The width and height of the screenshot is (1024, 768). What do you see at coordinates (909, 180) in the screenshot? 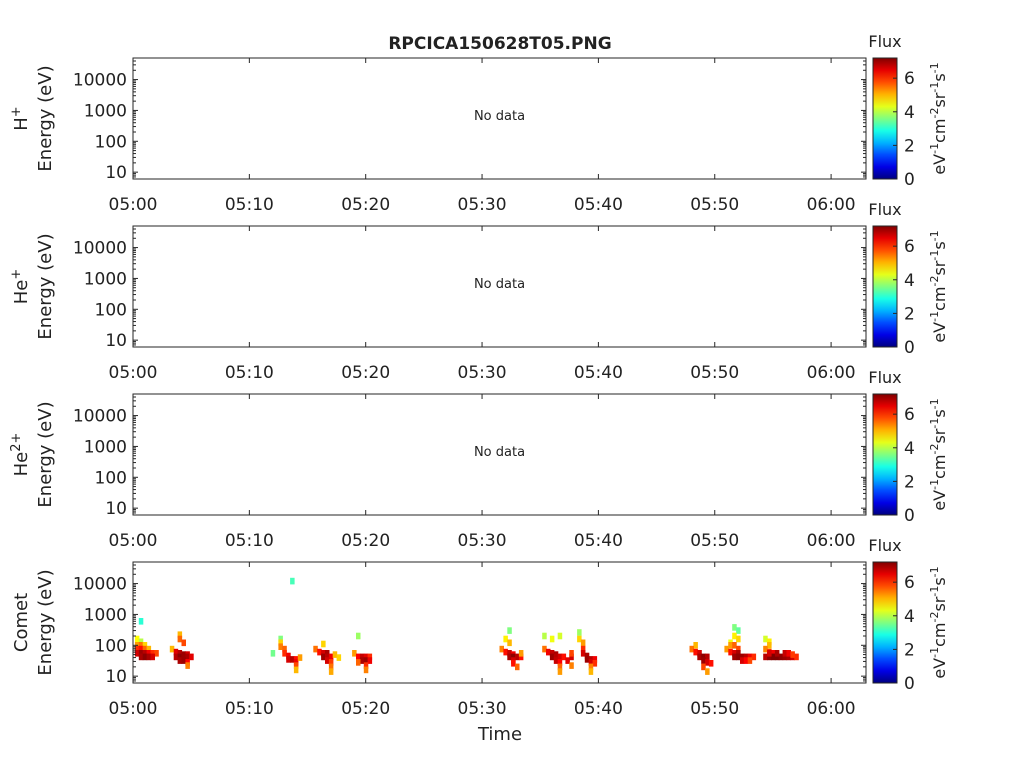
I see `colorbar-tick-label: 0` at bounding box center [909, 180].